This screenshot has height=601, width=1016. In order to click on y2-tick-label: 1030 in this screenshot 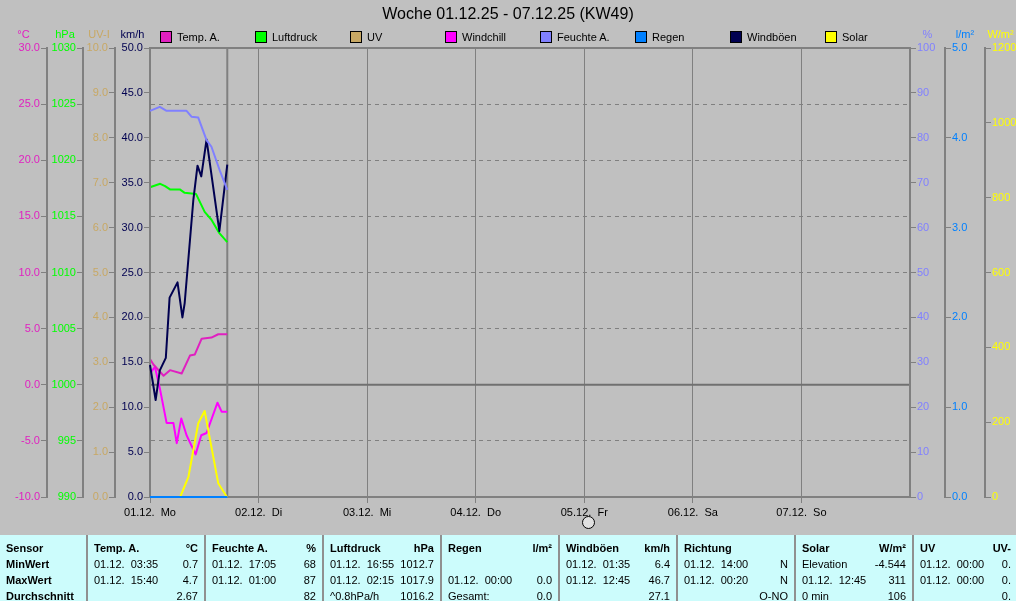, I will do `click(63, 47)`.